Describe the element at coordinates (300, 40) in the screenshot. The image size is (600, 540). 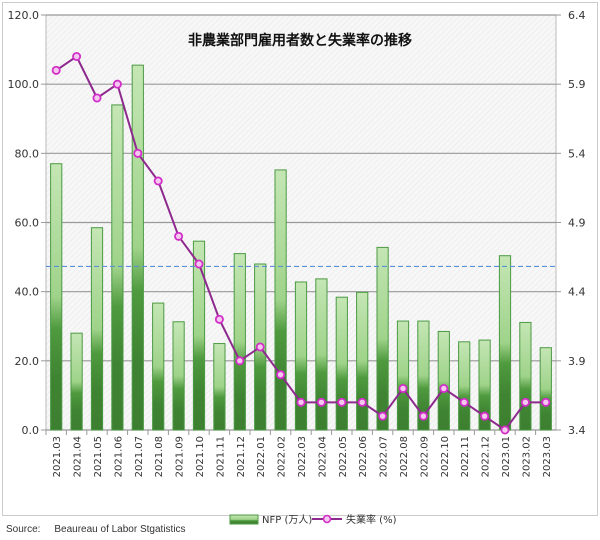
I see `chart-title: 非農業部門雇用者数と失業率の推移` at that location.